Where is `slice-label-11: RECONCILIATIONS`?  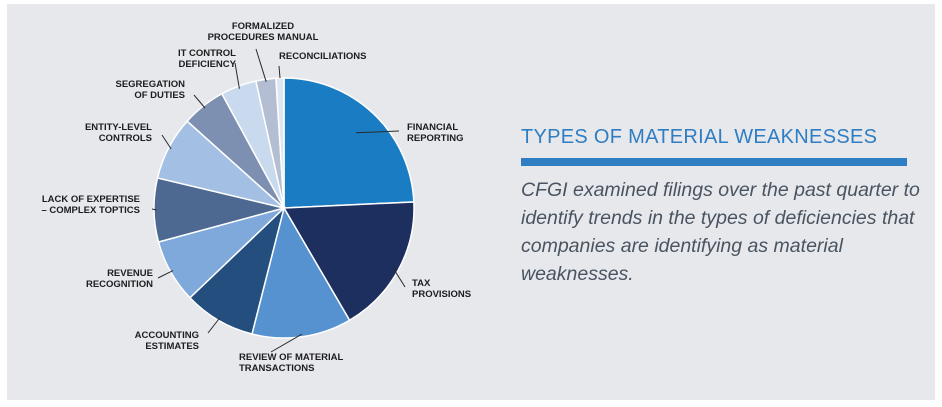
slice-label-11: RECONCILIATIONS is located at coordinates (322, 56).